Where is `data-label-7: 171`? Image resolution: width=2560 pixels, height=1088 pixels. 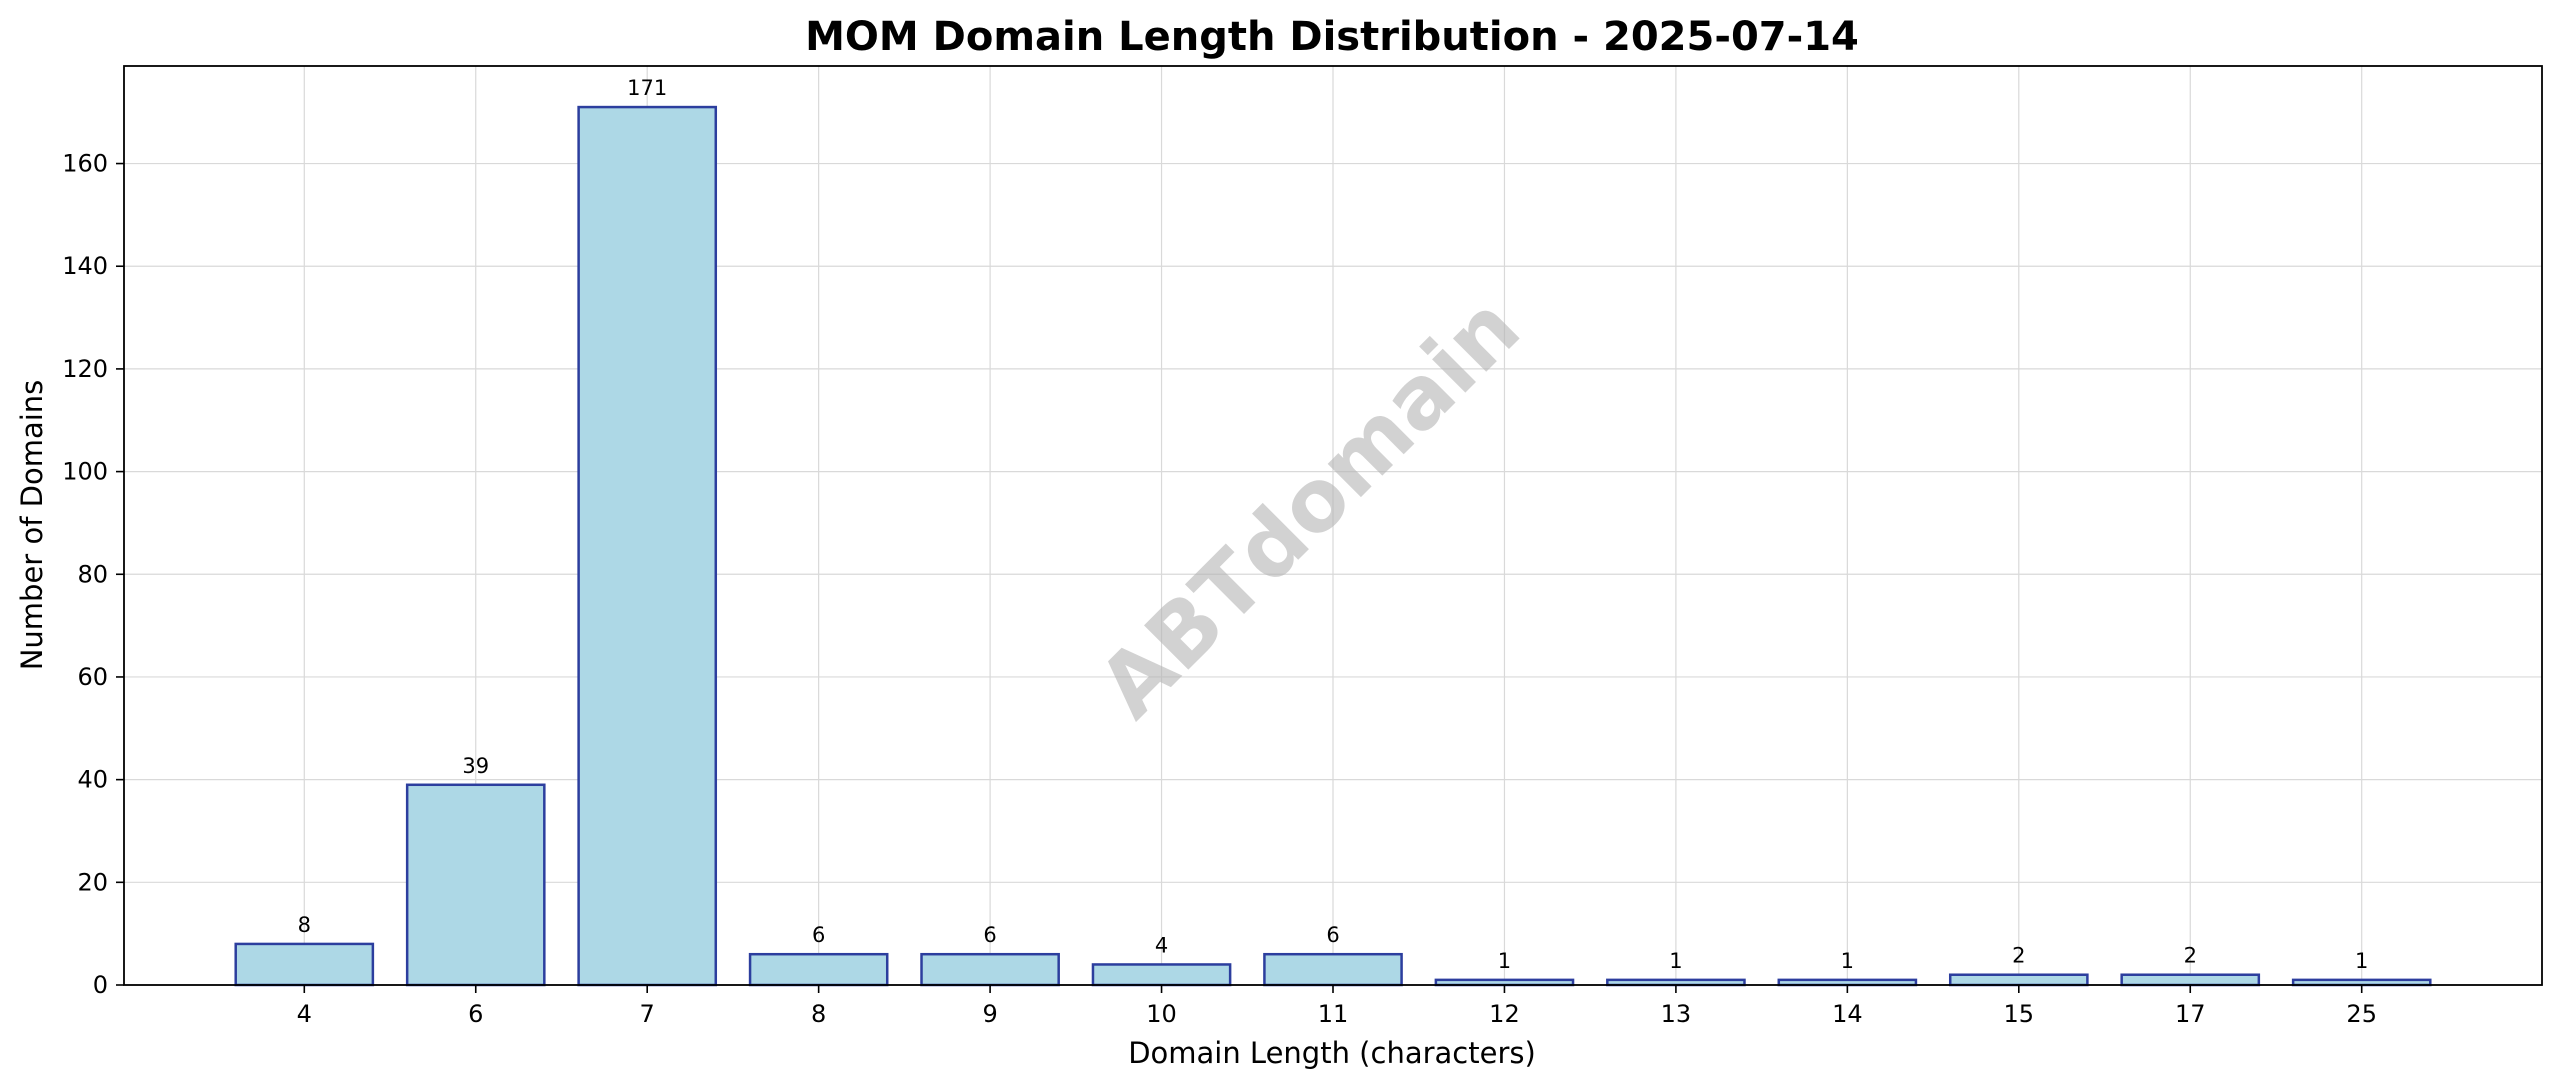
data-label-7: 171 is located at coordinates (647, 88).